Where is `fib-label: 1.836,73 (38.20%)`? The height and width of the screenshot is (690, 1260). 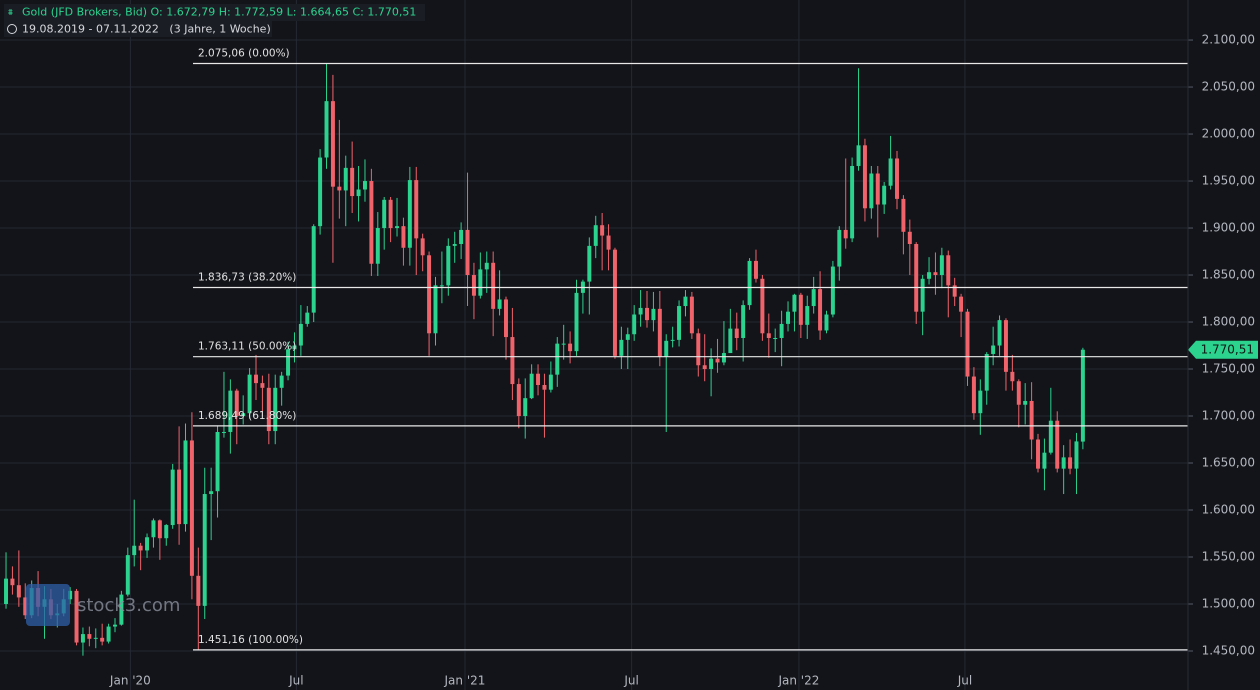
fib-label: 1.836,73 (38.20%) is located at coordinates (247, 277).